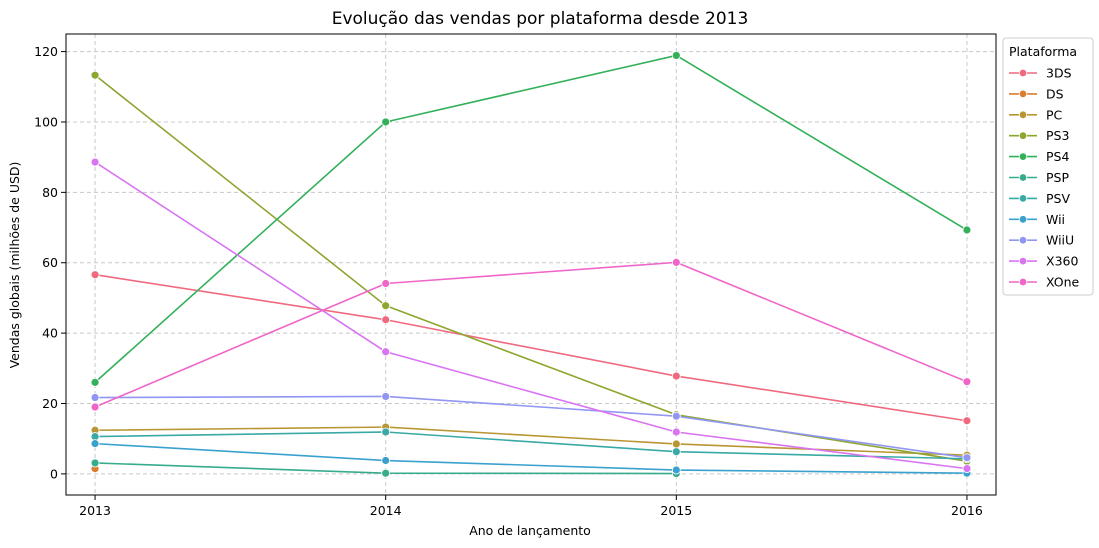  Describe the element at coordinates (1036, 93) in the screenshot. I see `legend-item-ds: DS` at that location.